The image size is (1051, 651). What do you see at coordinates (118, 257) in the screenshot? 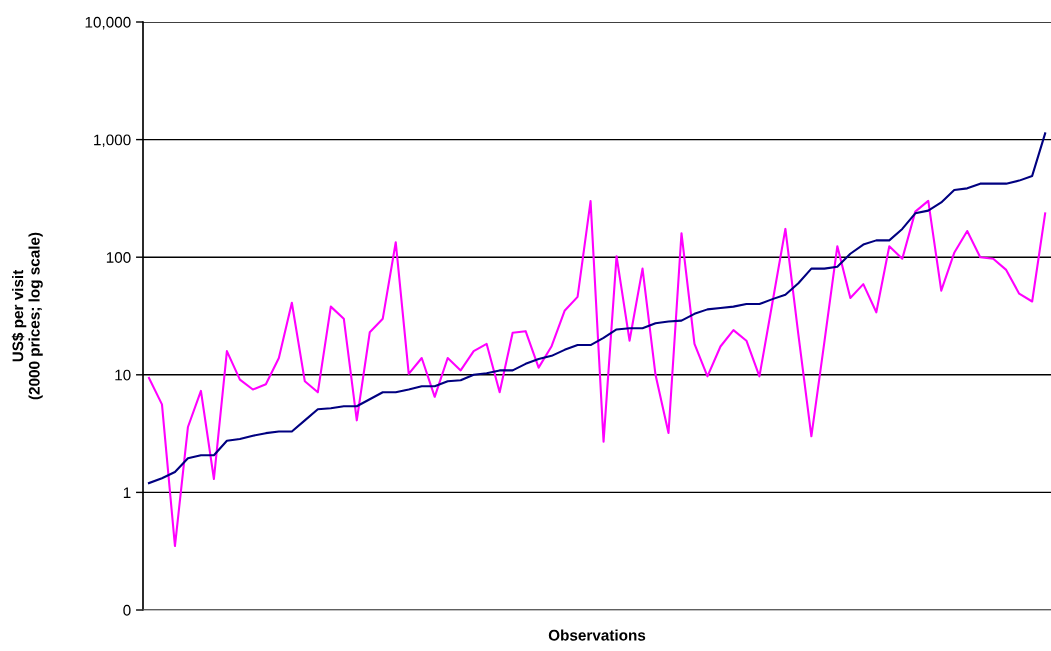
I see `y-tick-label: 100` at bounding box center [118, 257].